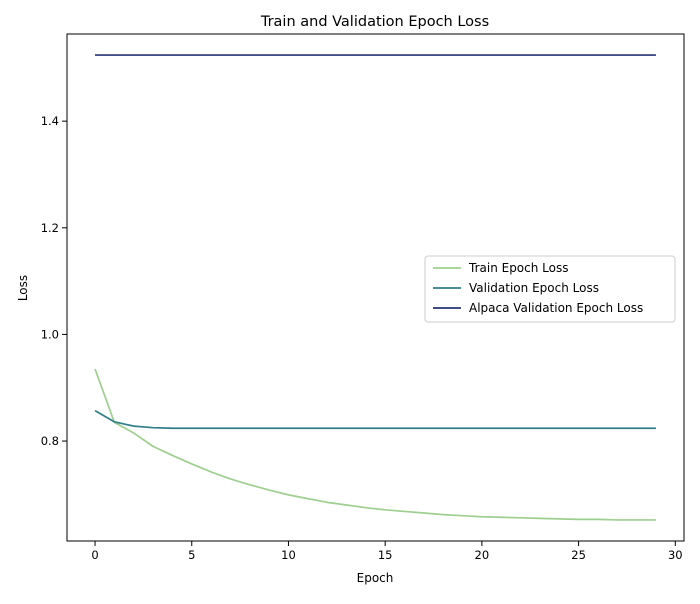 The image size is (700, 604). What do you see at coordinates (50, 441) in the screenshot?
I see `y-tick-label: 0.8` at bounding box center [50, 441].